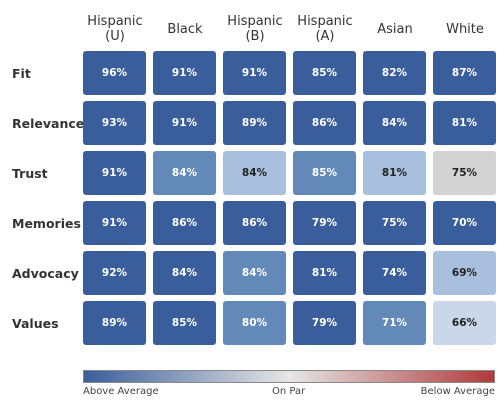 Image resolution: width=504 pixels, height=408 pixels. Describe the element at coordinates (464, 223) in the screenshot. I see `heatmap-cell: 70%` at that location.